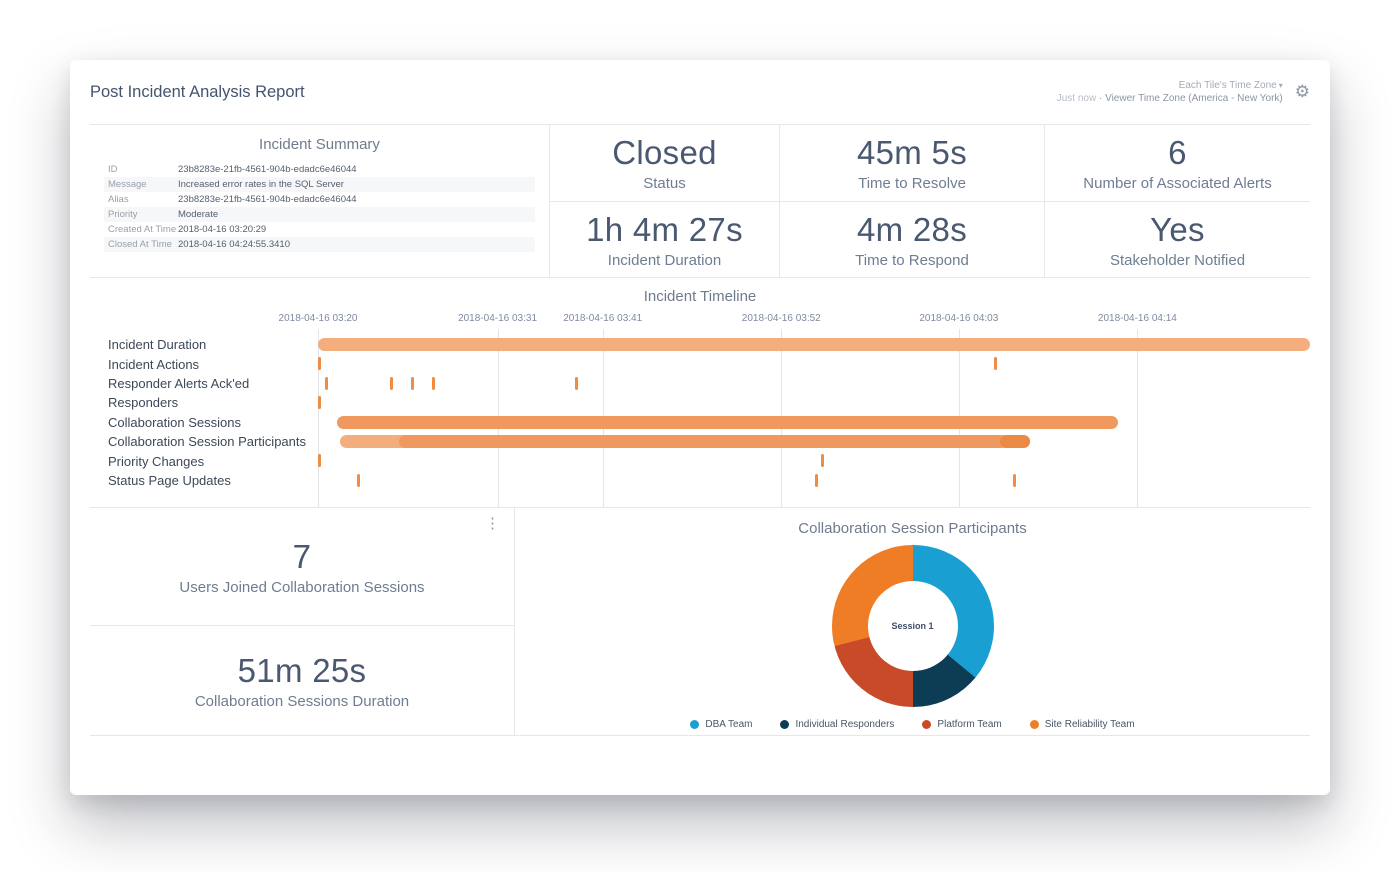 The width and height of the screenshot is (1400, 872). What do you see at coordinates (1177, 183) in the screenshot?
I see `stat-label: Number of Associated Alerts` at bounding box center [1177, 183].